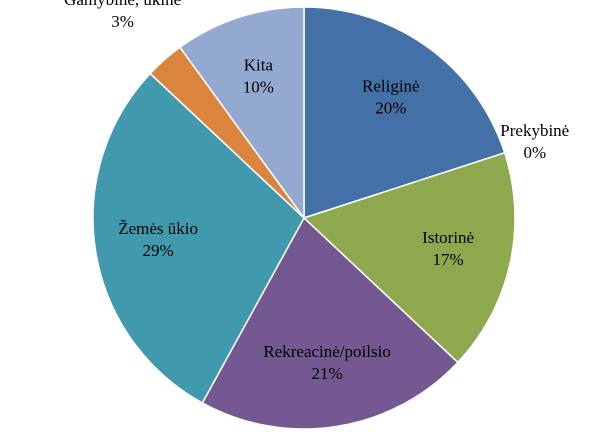 This screenshot has height=432, width=597. Describe the element at coordinates (122, 4) in the screenshot. I see `slice-label: Gamybinė, ūkinė` at that location.